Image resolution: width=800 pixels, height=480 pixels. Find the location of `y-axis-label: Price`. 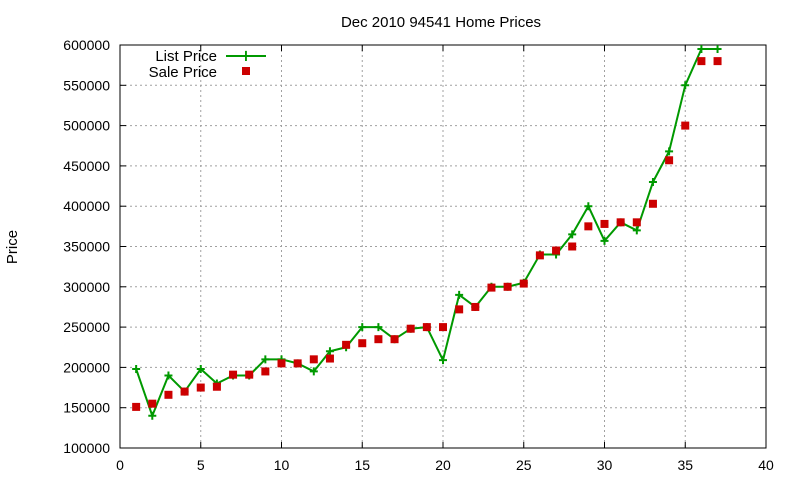

y-axis-label: Price is located at coordinates (12, 247).